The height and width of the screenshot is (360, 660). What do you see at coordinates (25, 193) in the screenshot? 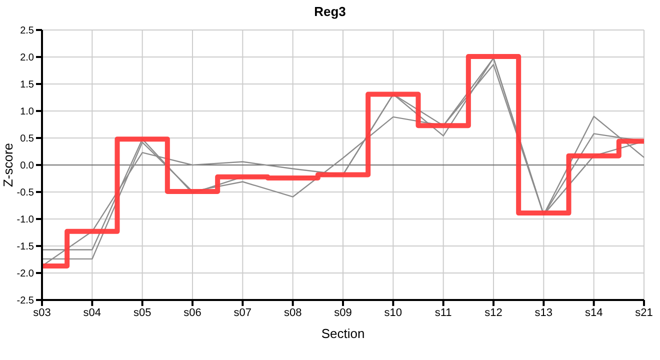
I see `y-tick-label: -0.5` at bounding box center [25, 193].